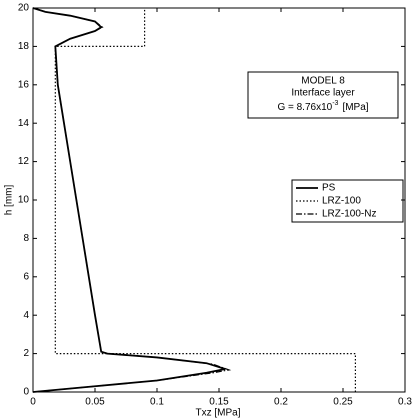  What do you see at coordinates (219, 402) in the screenshot?
I see `x-tick-label: 0.15` at bounding box center [219, 402].